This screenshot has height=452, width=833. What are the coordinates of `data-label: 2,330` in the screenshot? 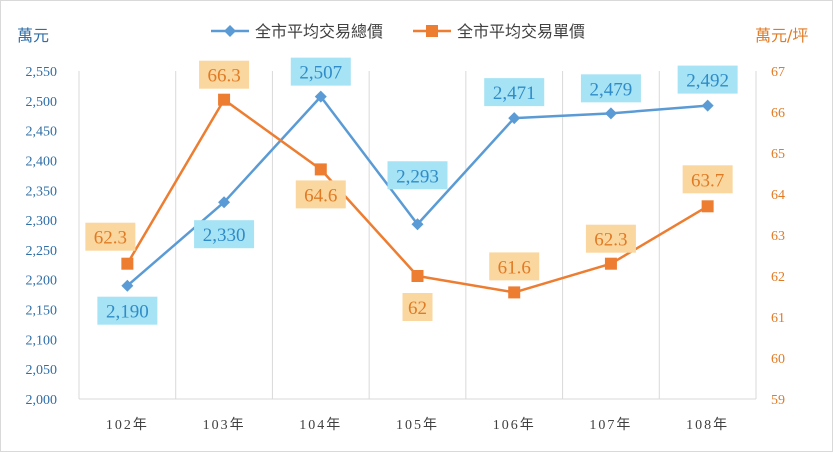 It's located at (224, 235).